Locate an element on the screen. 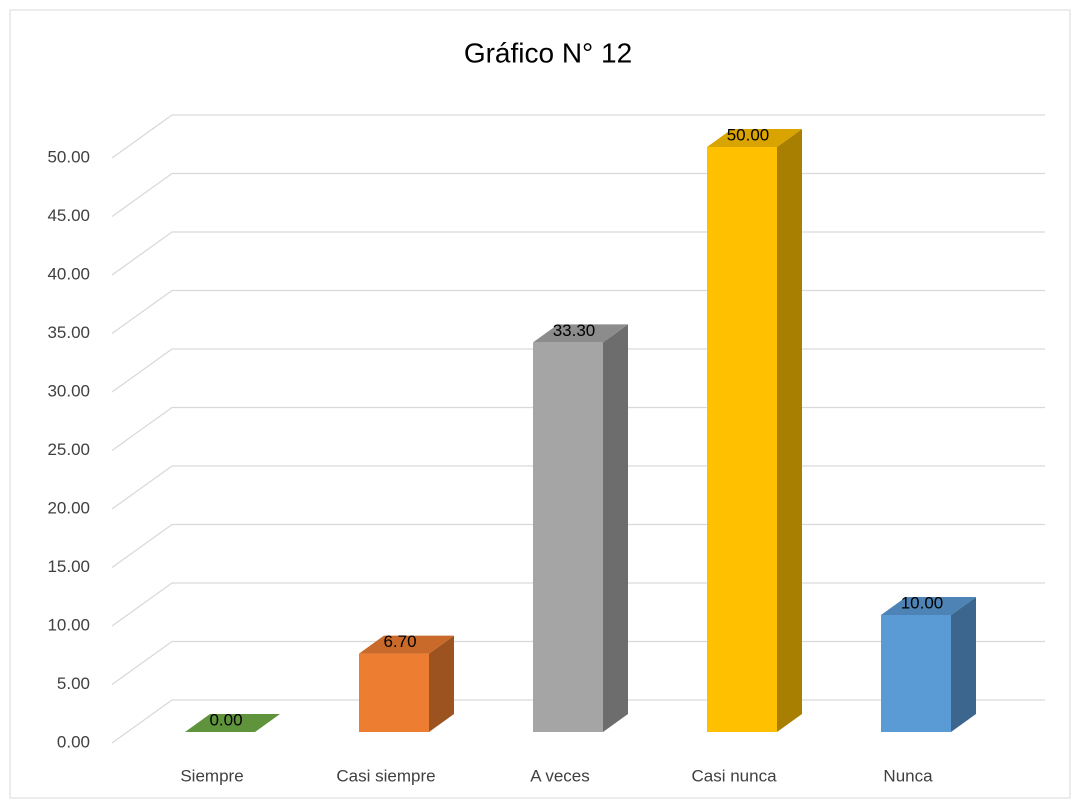 The height and width of the screenshot is (806, 1081). x-tick-label: A veces is located at coordinates (560, 775).